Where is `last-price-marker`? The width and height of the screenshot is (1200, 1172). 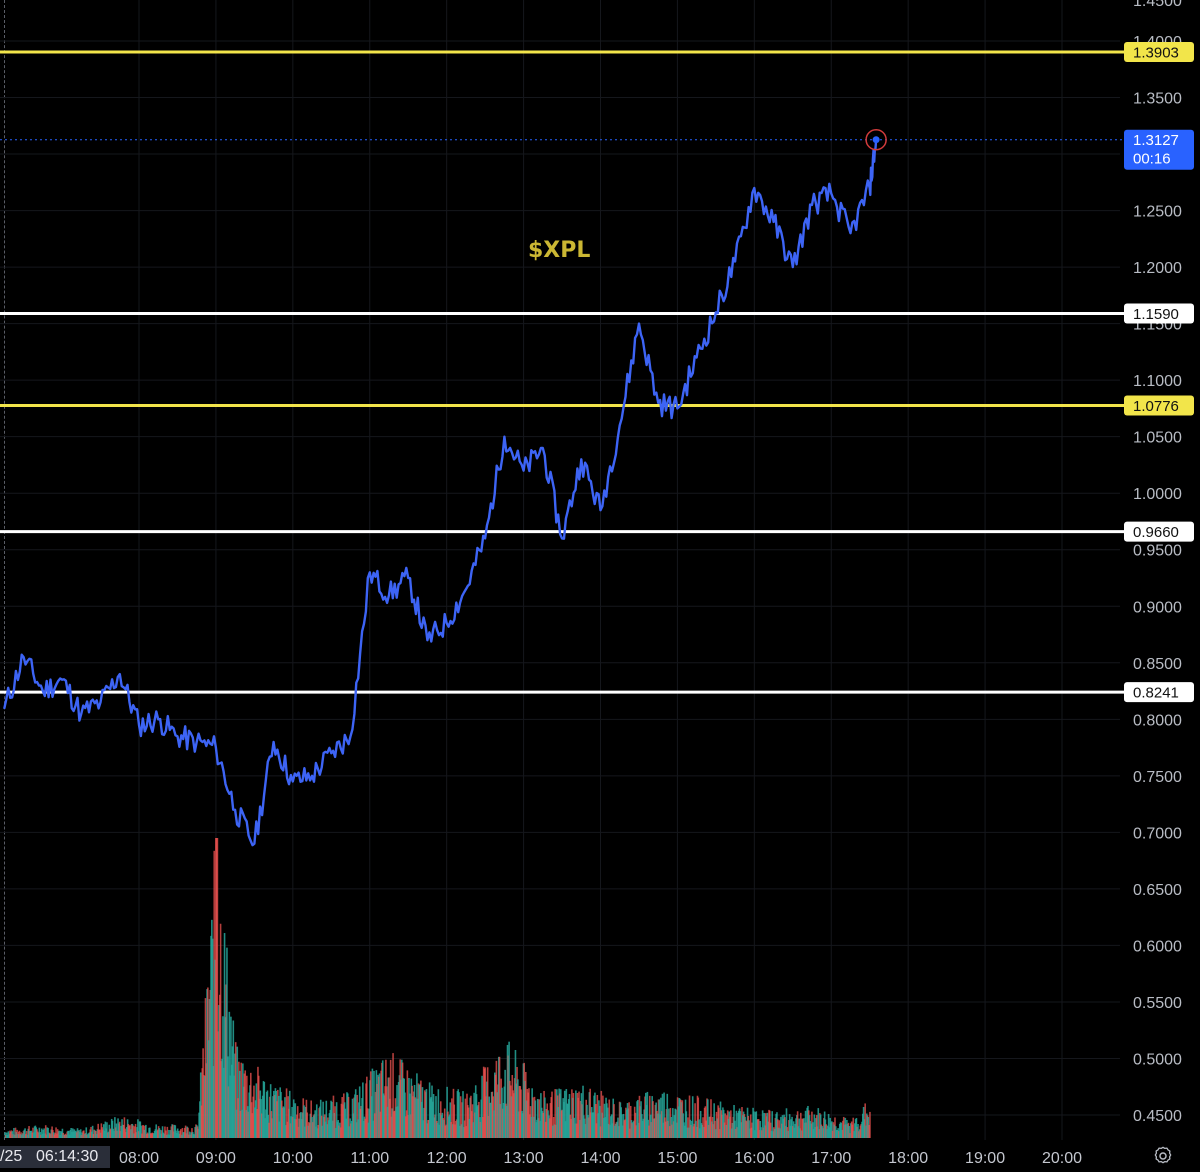 last-price-marker is located at coordinates (876, 139).